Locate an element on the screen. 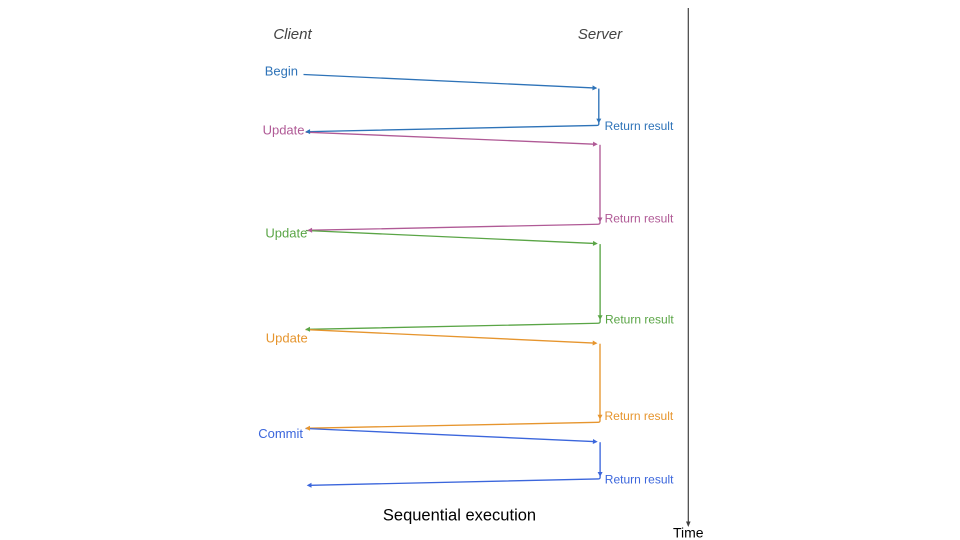 The width and height of the screenshot is (960, 540). svg-text: Time is located at coordinates (688, 532).